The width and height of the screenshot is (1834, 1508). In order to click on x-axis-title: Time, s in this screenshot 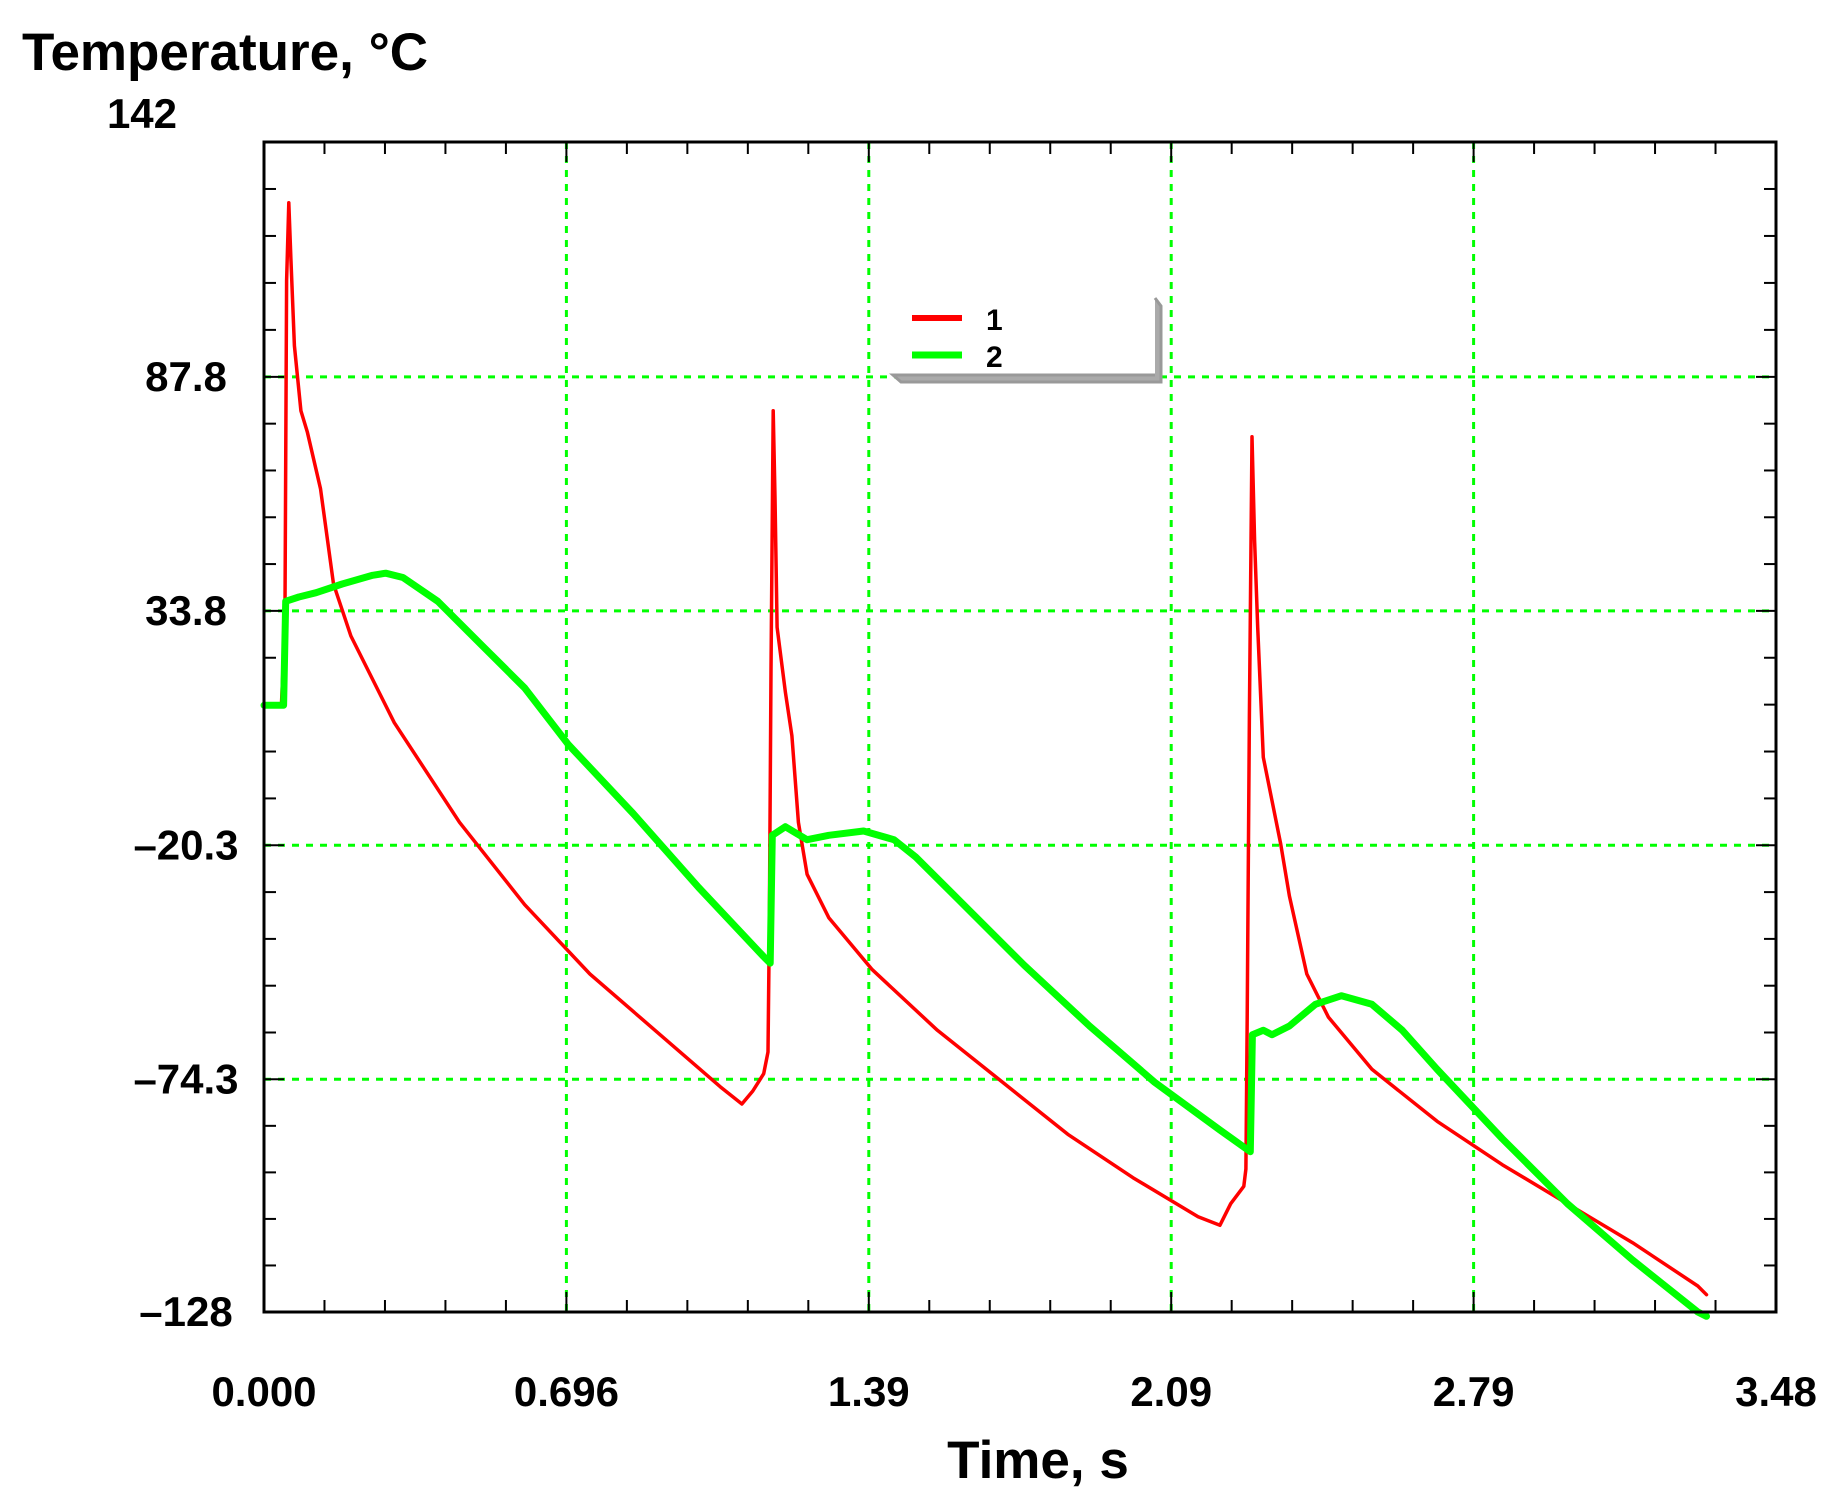, I will do `click(1038, 1460)`.